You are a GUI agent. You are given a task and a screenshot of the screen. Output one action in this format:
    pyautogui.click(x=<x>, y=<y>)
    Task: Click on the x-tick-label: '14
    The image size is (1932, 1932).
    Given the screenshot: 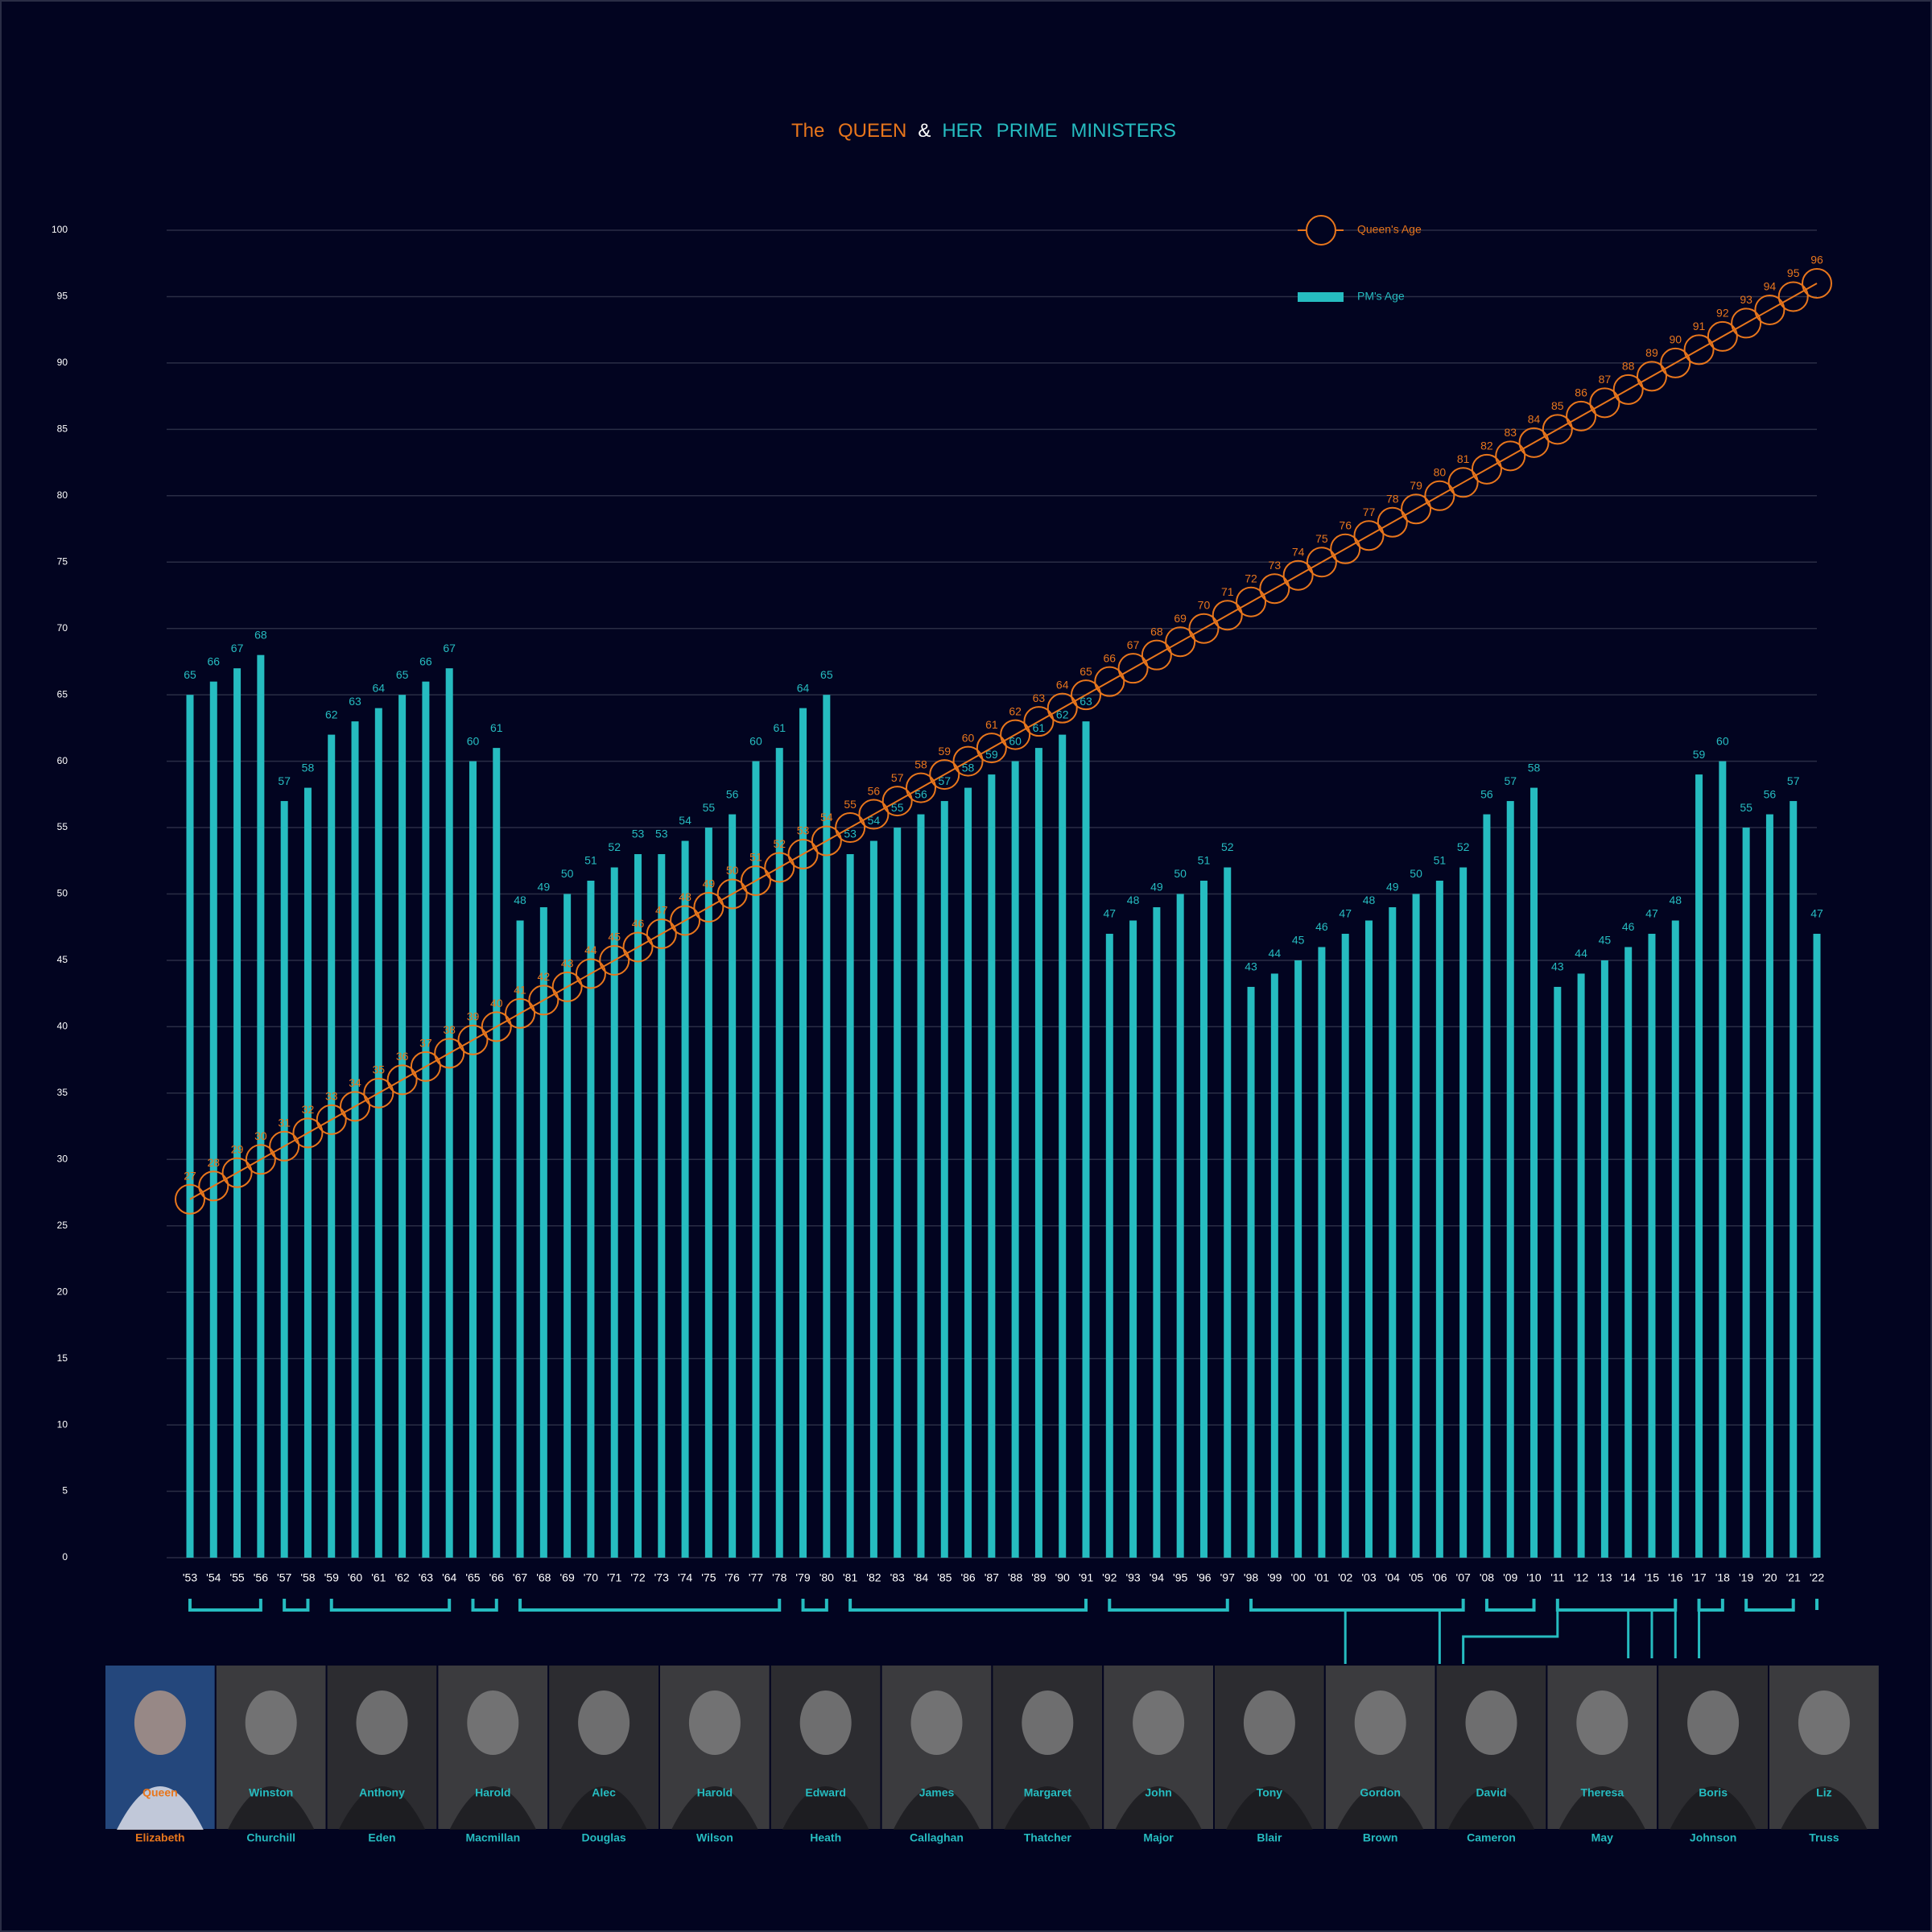 What is the action you would take?
    pyautogui.click(x=1628, y=1577)
    